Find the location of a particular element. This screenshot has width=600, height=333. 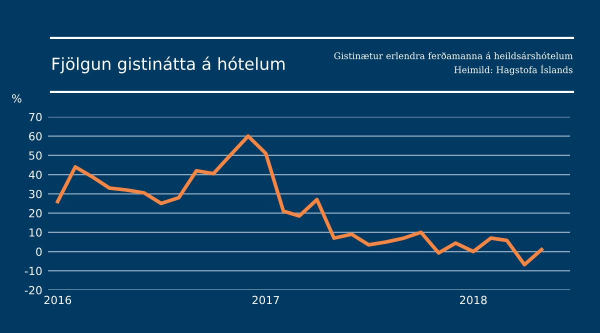

y-tick-label: -10 is located at coordinates (33, 271).